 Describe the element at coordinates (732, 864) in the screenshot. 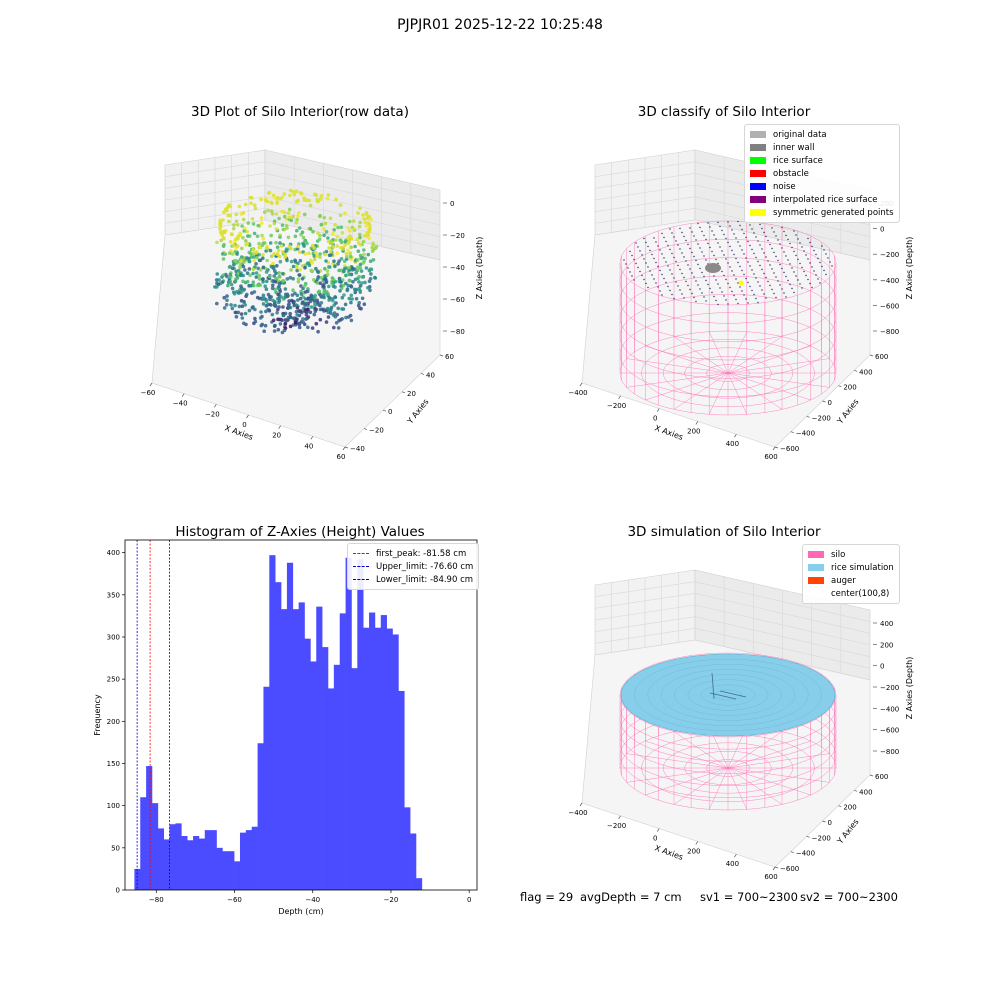

I see `p4-x-tick: 400` at that location.